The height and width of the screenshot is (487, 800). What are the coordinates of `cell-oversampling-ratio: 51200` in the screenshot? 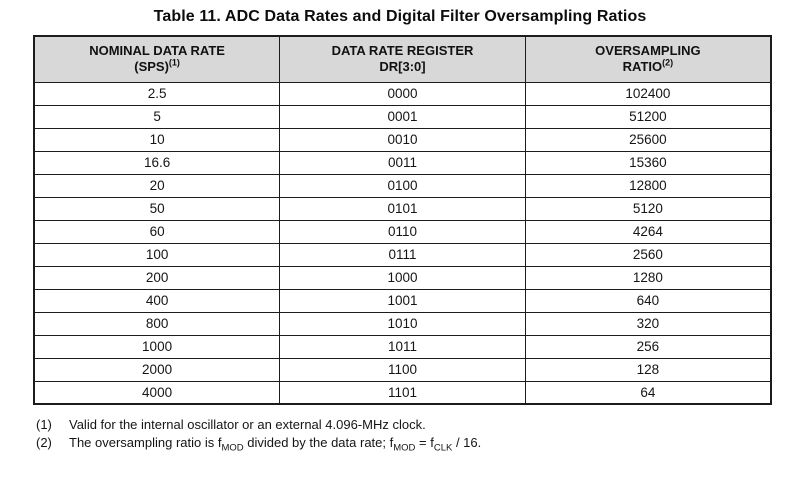 It's located at (648, 116).